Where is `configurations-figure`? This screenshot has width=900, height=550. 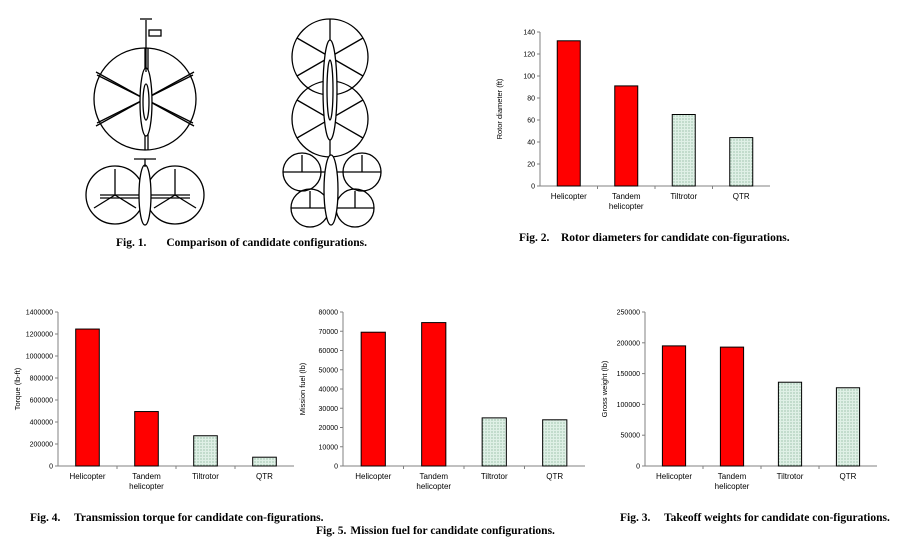
configurations-figure is located at coordinates (233, 123).